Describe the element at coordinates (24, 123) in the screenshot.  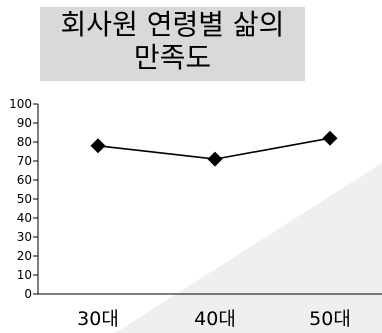
I see `y-tick-label: 90` at that location.